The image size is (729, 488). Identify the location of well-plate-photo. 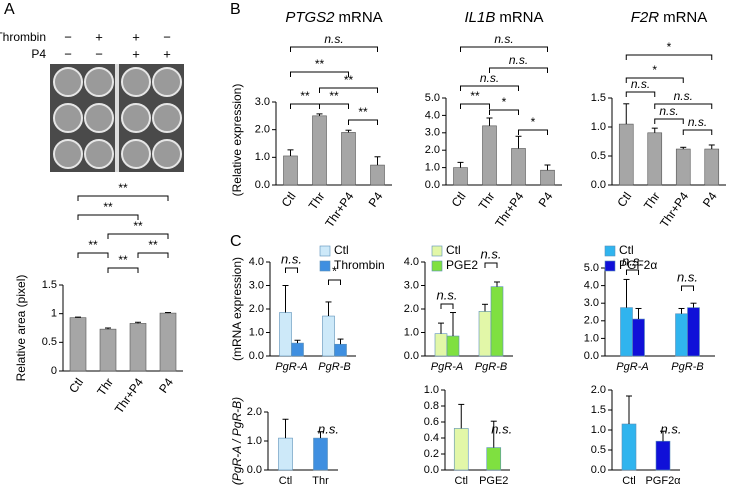
(117, 118).